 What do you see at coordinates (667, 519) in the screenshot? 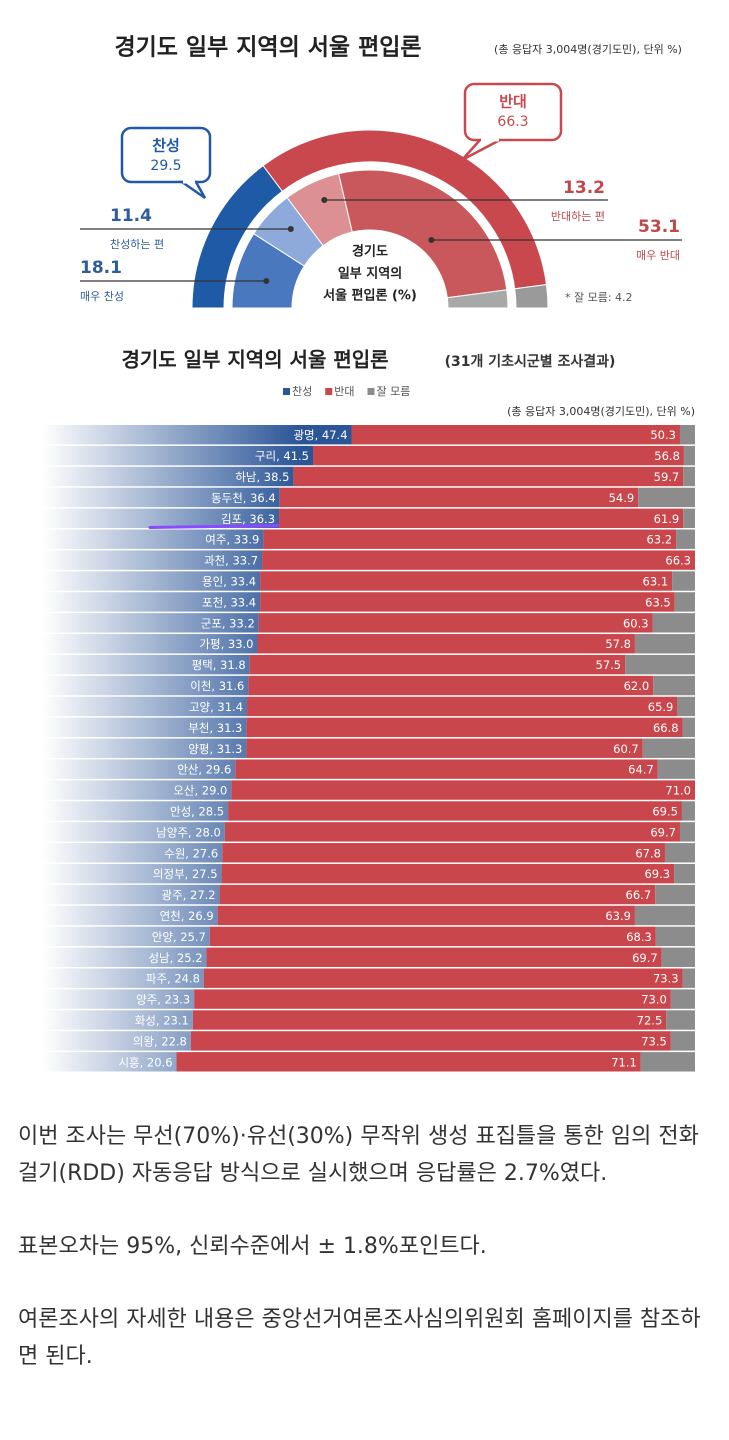
I see `value-label: 61.9` at bounding box center [667, 519].